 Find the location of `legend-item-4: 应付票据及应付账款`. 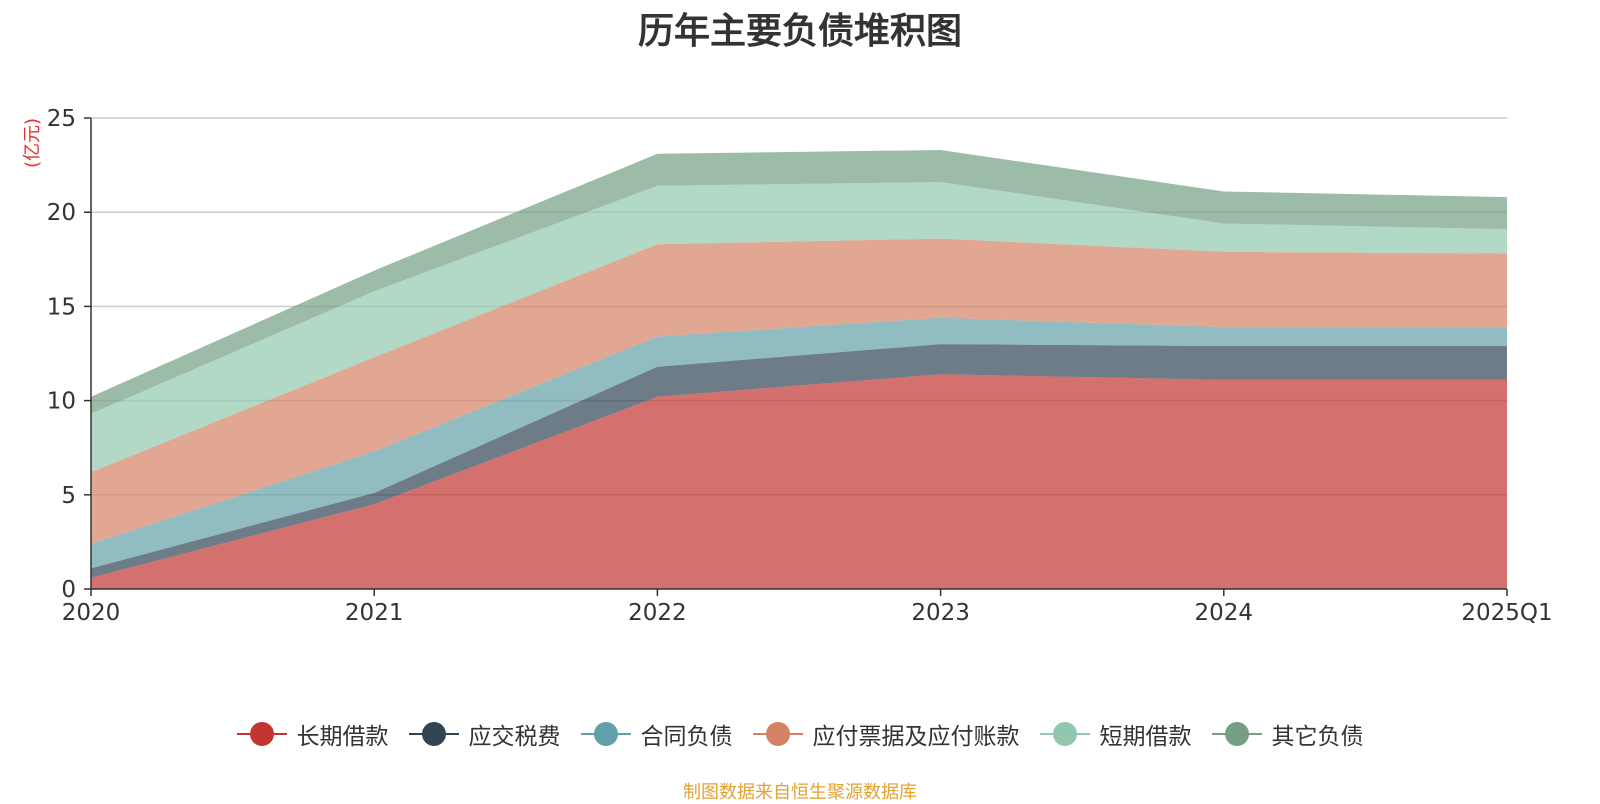

legend-item-4: 应付票据及应付账款 is located at coordinates (886, 734).